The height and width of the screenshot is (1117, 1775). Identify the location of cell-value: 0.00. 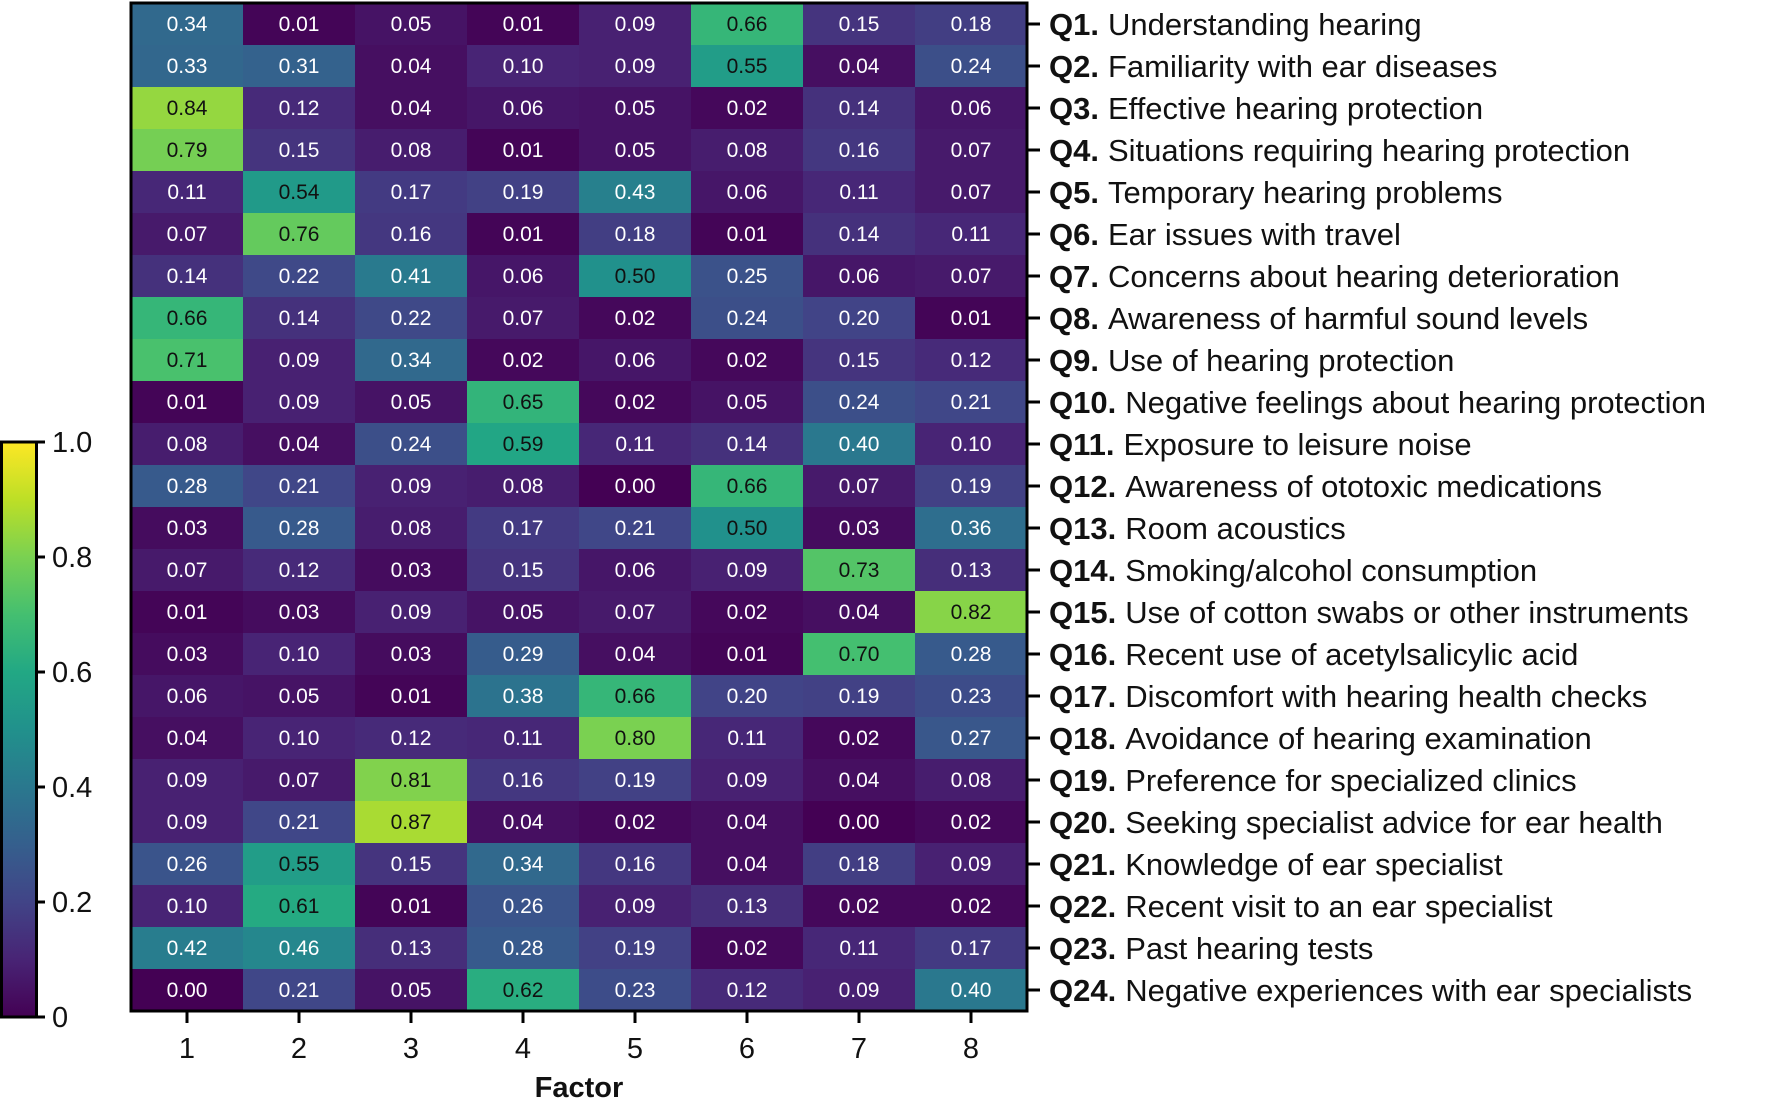
(859, 822).